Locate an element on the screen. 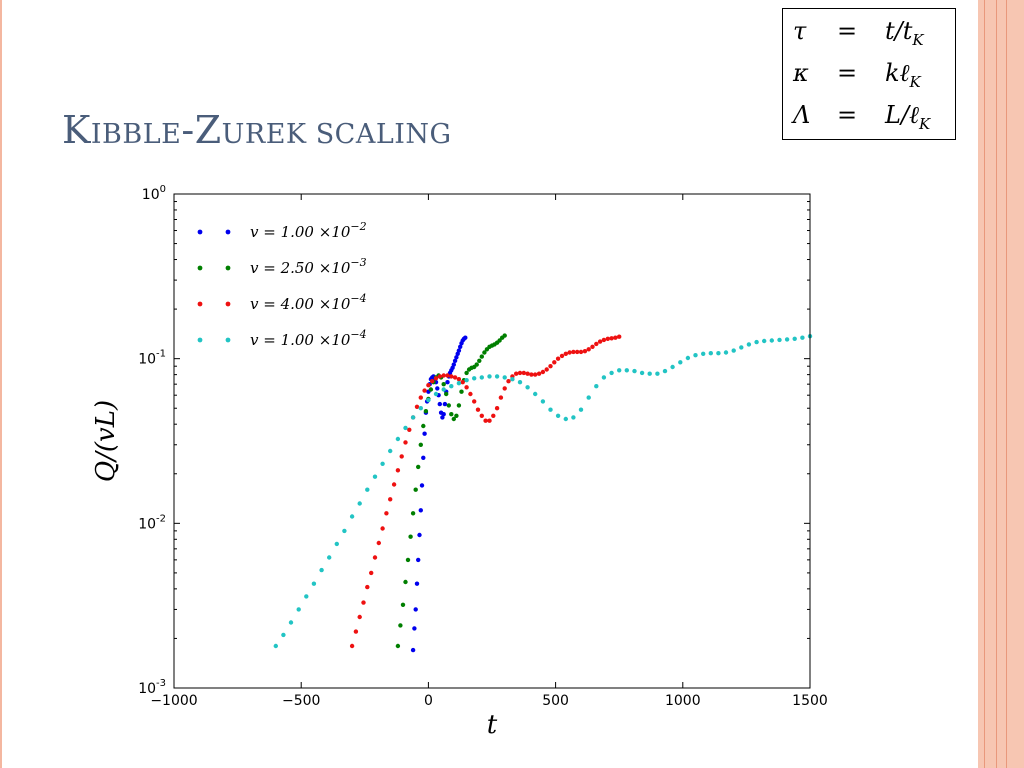  y-tick-label: 10⁻¹ is located at coordinates (152, 358).